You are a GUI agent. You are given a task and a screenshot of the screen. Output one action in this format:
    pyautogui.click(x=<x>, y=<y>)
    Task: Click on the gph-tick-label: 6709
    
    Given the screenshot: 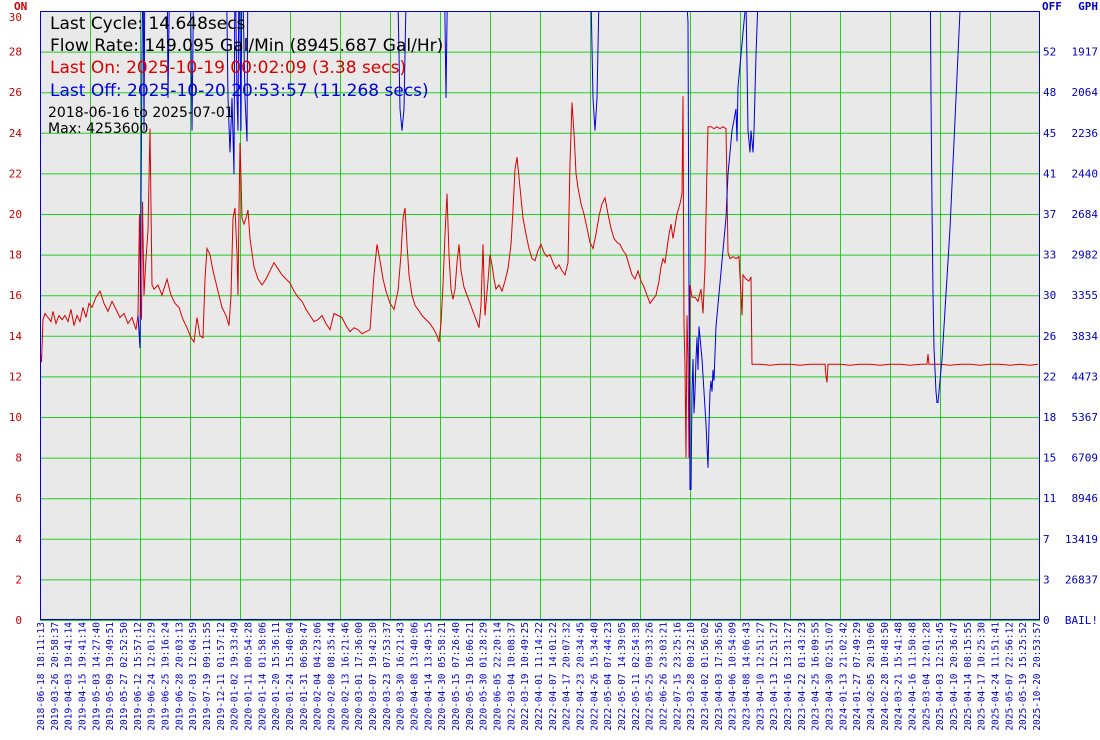 What is the action you would take?
    pyautogui.click(x=1085, y=458)
    